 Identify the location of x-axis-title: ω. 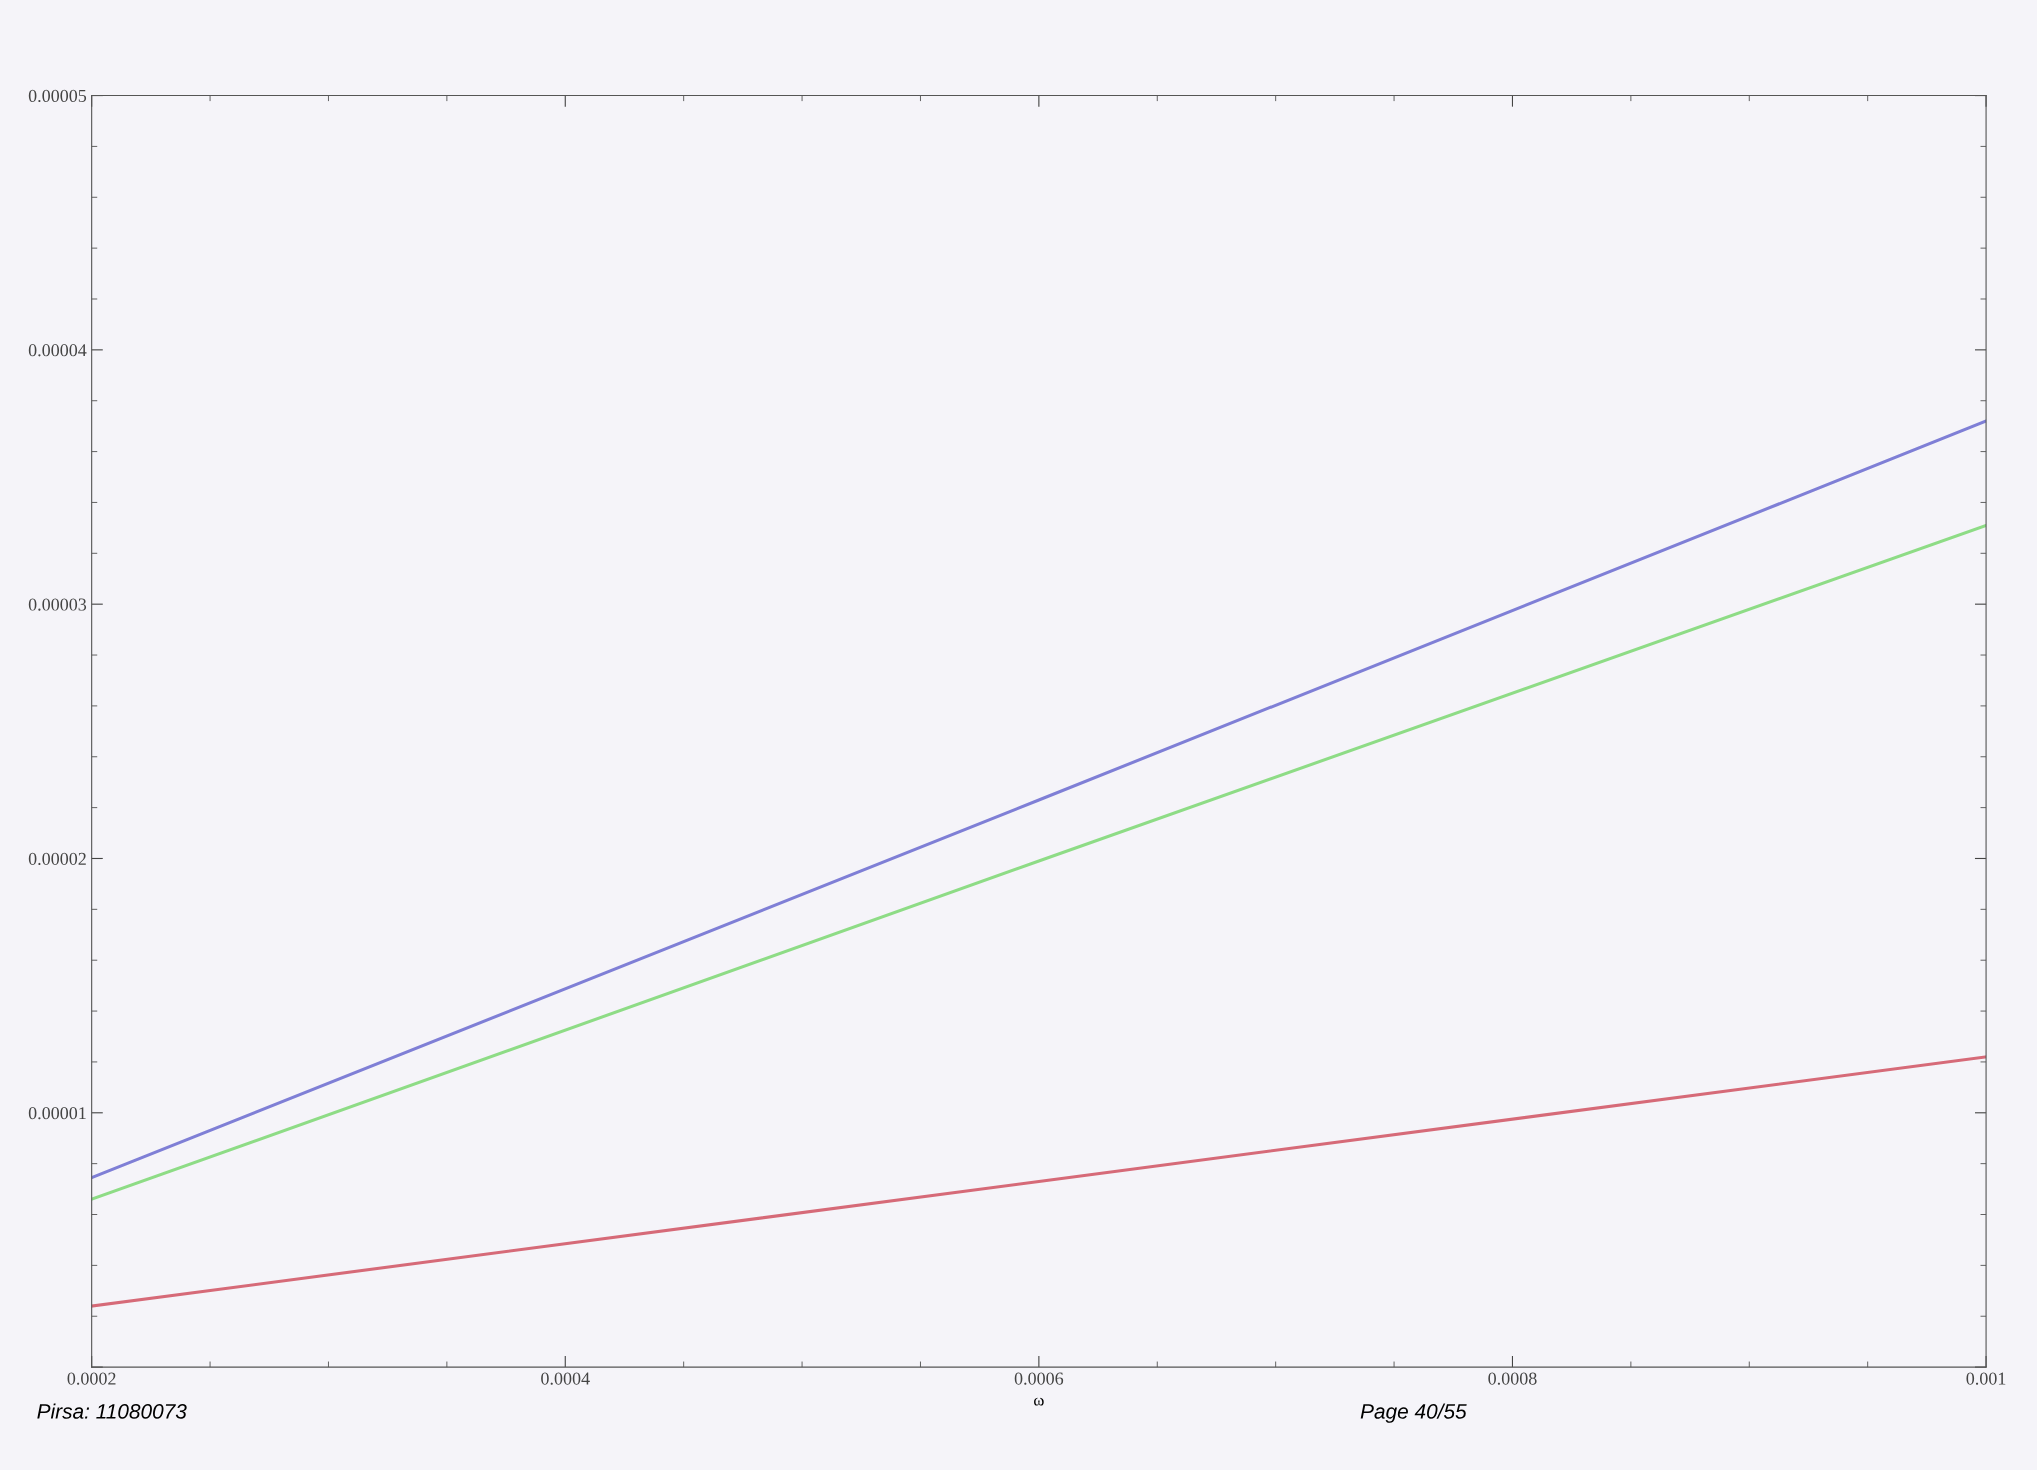
(1039, 1401).